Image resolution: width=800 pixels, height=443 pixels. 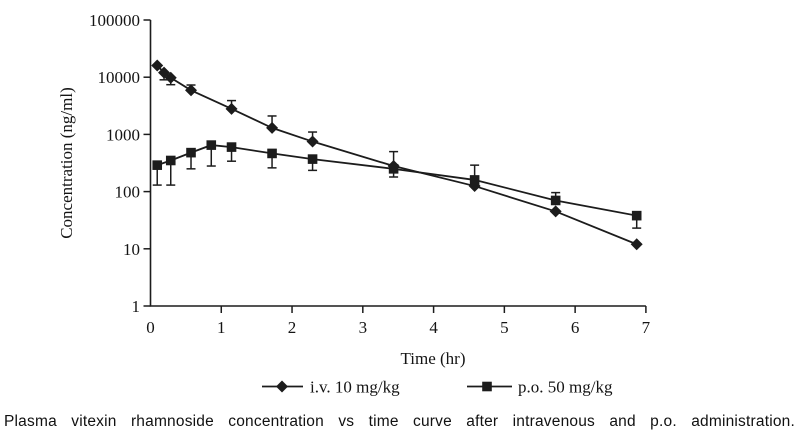 What do you see at coordinates (292, 327) in the screenshot?
I see `x-tick-label: 2` at bounding box center [292, 327].